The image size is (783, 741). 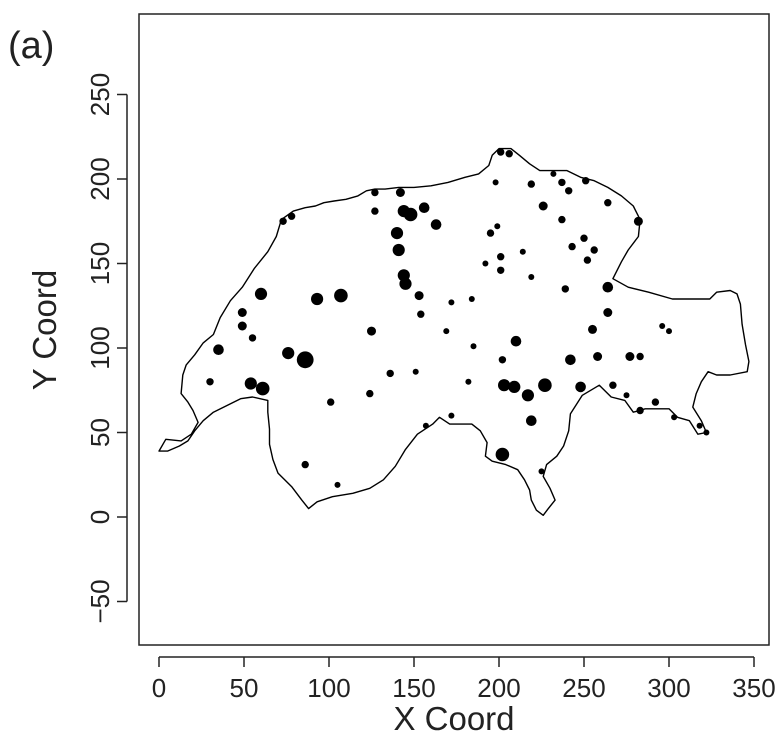 What do you see at coordinates (100, 94) in the screenshot?
I see `y-tick-label: 250` at bounding box center [100, 94].